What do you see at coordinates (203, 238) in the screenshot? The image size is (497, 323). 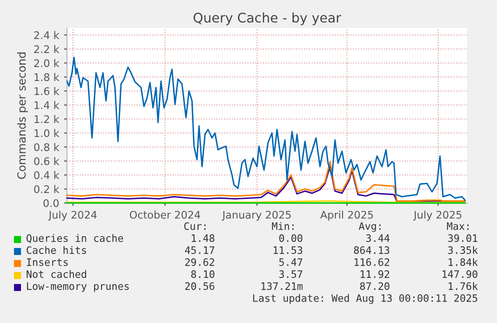 I see `text: 1.48` at bounding box center [203, 238].